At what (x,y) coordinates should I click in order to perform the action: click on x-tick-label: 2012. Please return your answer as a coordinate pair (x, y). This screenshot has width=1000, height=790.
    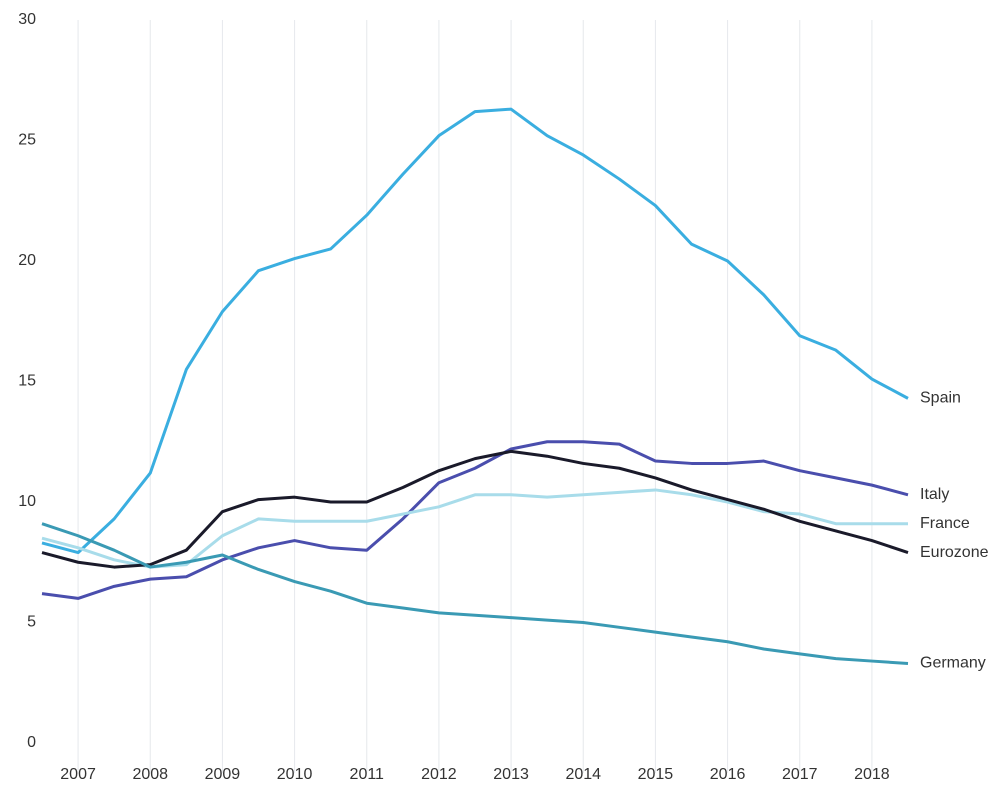
    Looking at the image, I should click on (439, 774).